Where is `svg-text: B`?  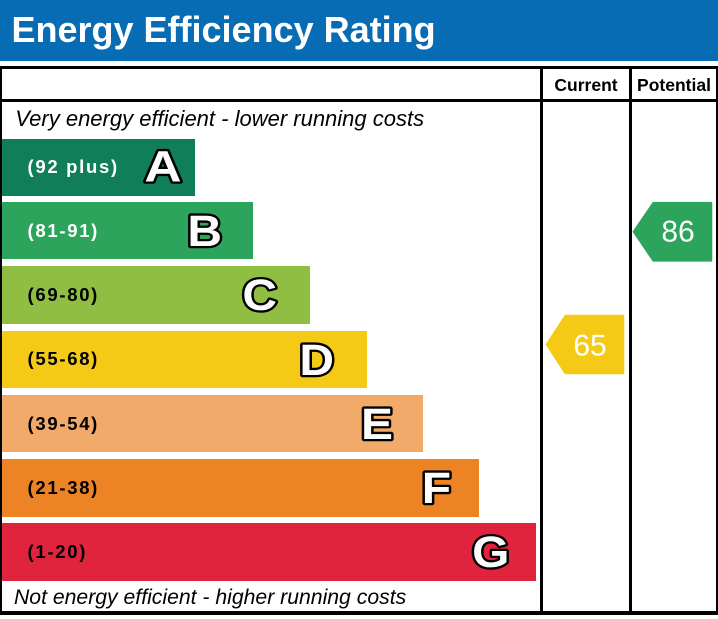 svg-text: B is located at coordinates (204, 231).